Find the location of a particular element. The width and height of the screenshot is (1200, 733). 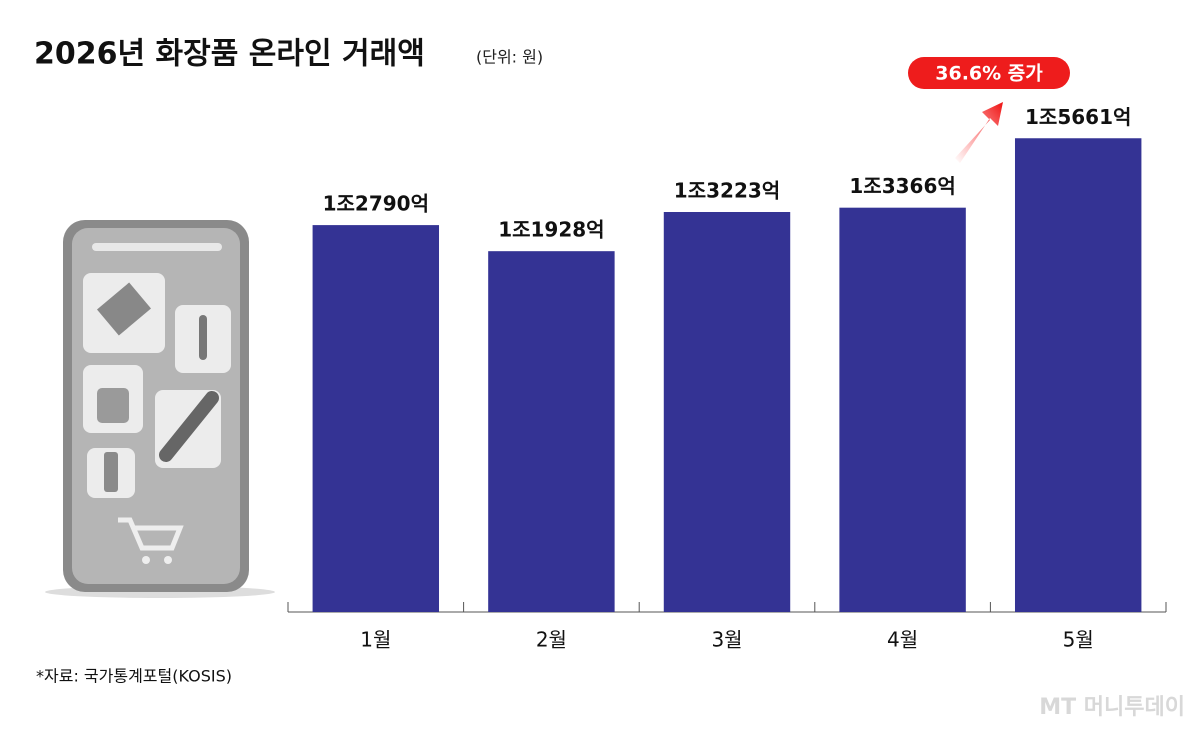

chart-title: 2026년 화장품 온라인 거래액 is located at coordinates (229, 54).